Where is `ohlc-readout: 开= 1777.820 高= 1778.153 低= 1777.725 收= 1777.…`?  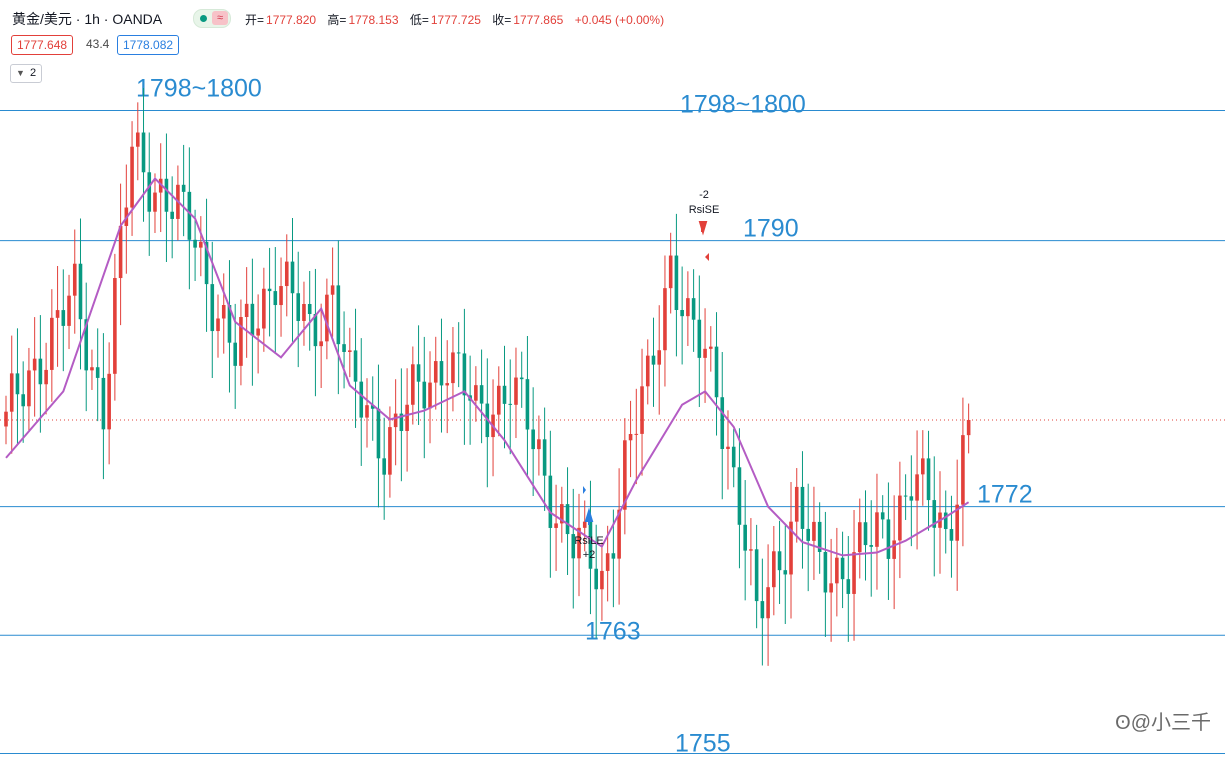
ohlc-readout: 开= 1777.820 高= 1778.153 低= 1777.725 收= 1777.… is located at coordinates (455, 19).